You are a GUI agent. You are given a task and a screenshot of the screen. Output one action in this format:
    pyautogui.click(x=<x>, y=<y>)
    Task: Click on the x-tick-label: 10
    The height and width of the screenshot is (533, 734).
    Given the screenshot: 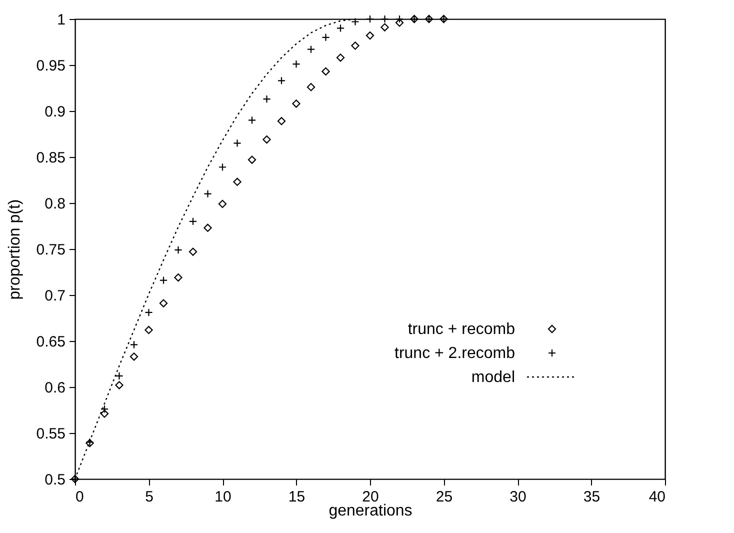 What is the action you would take?
    pyautogui.click(x=223, y=497)
    